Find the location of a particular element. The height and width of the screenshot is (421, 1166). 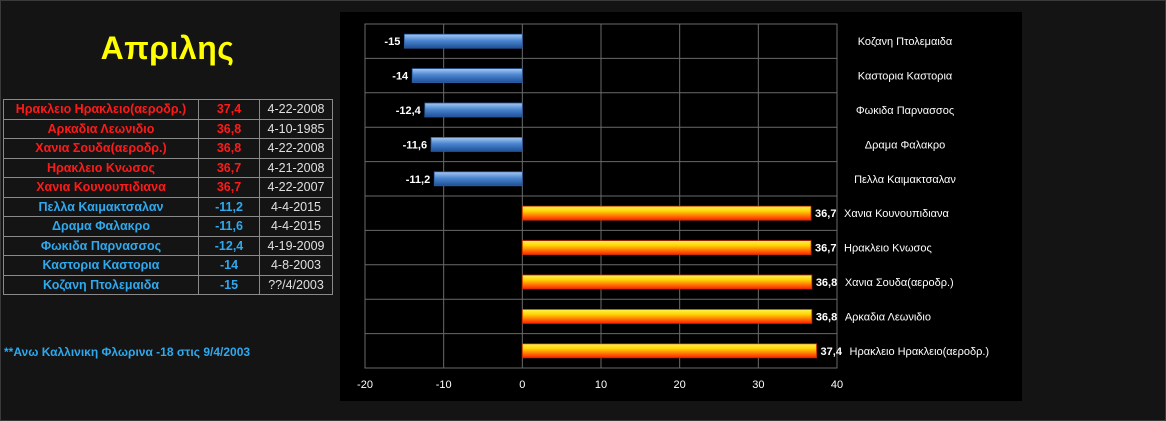

record-location: Κοζανη Πτολεμαιδα is located at coordinates (101, 284).